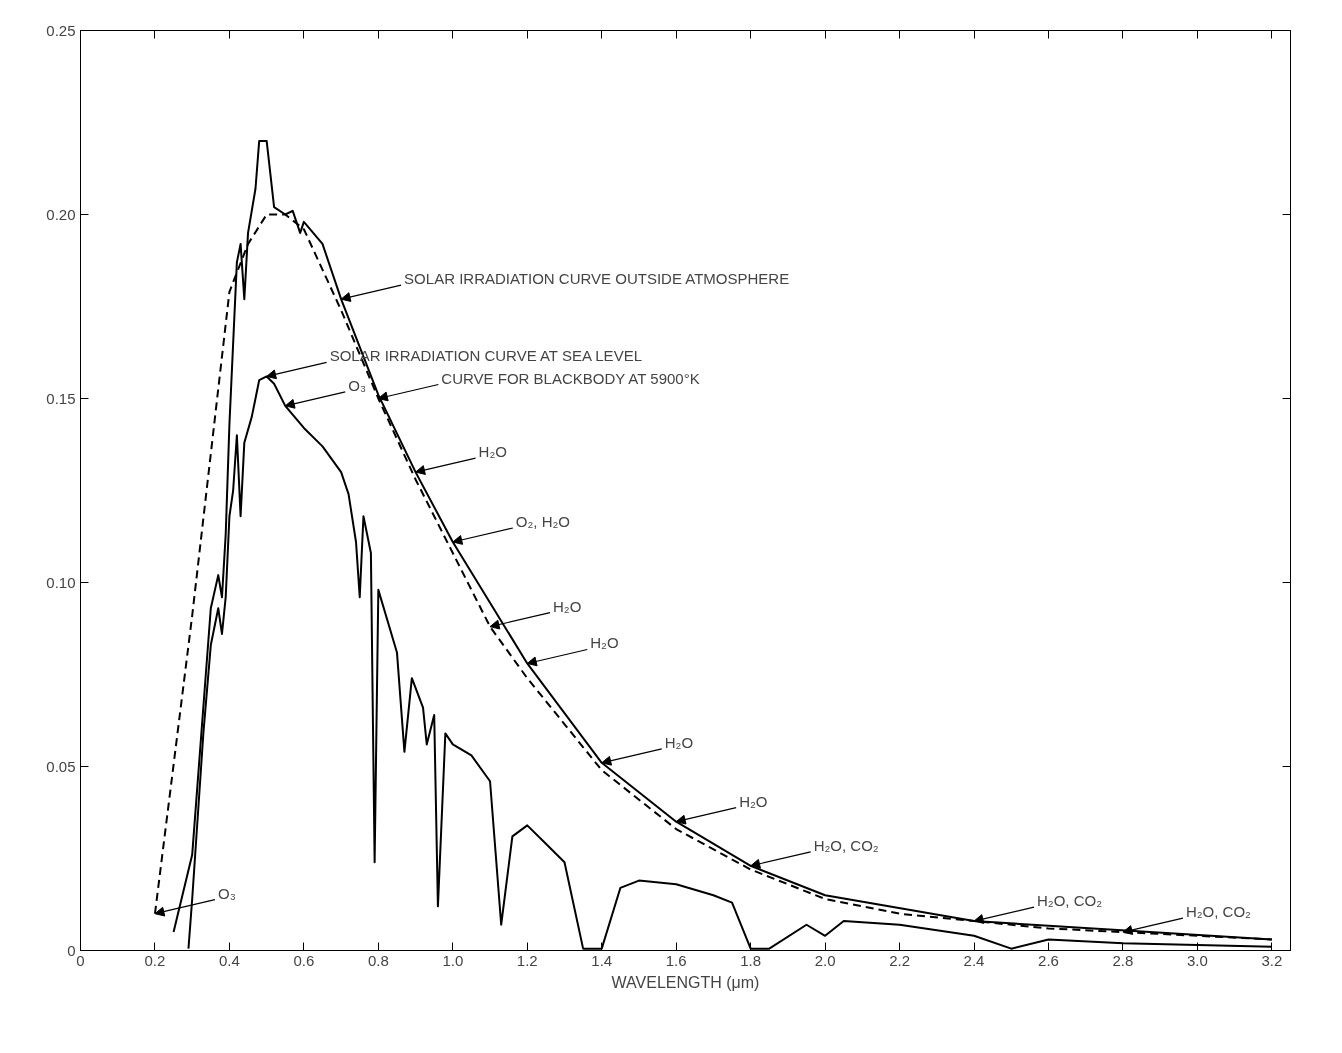 This screenshot has width=1342, height=1053. I want to click on x-tick-label: 2.8, so click(1123, 960).